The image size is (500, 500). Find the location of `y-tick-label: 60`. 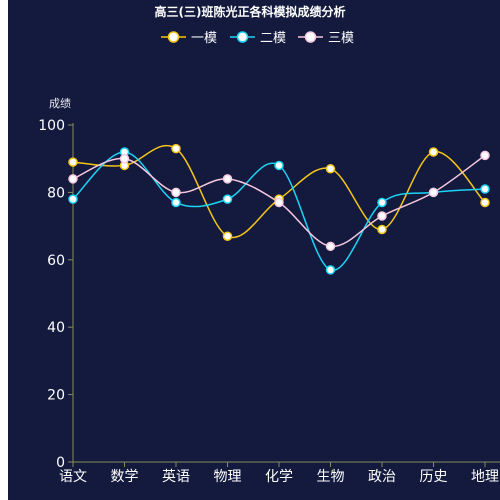

y-tick-label: 60 is located at coordinates (56, 261).